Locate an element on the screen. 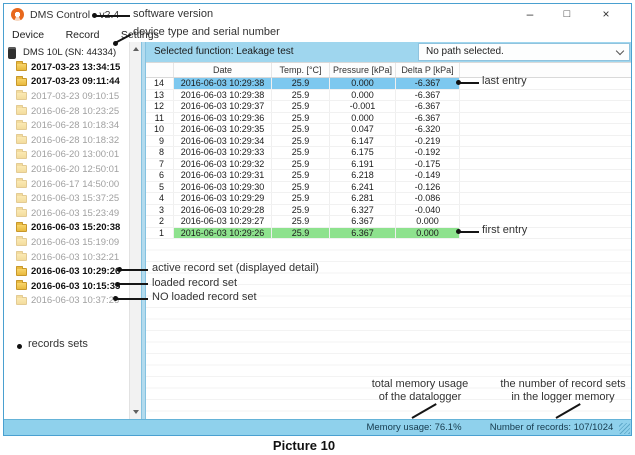  record-set-item: 2016-06-17 14:50:00 is located at coordinates (72, 184).